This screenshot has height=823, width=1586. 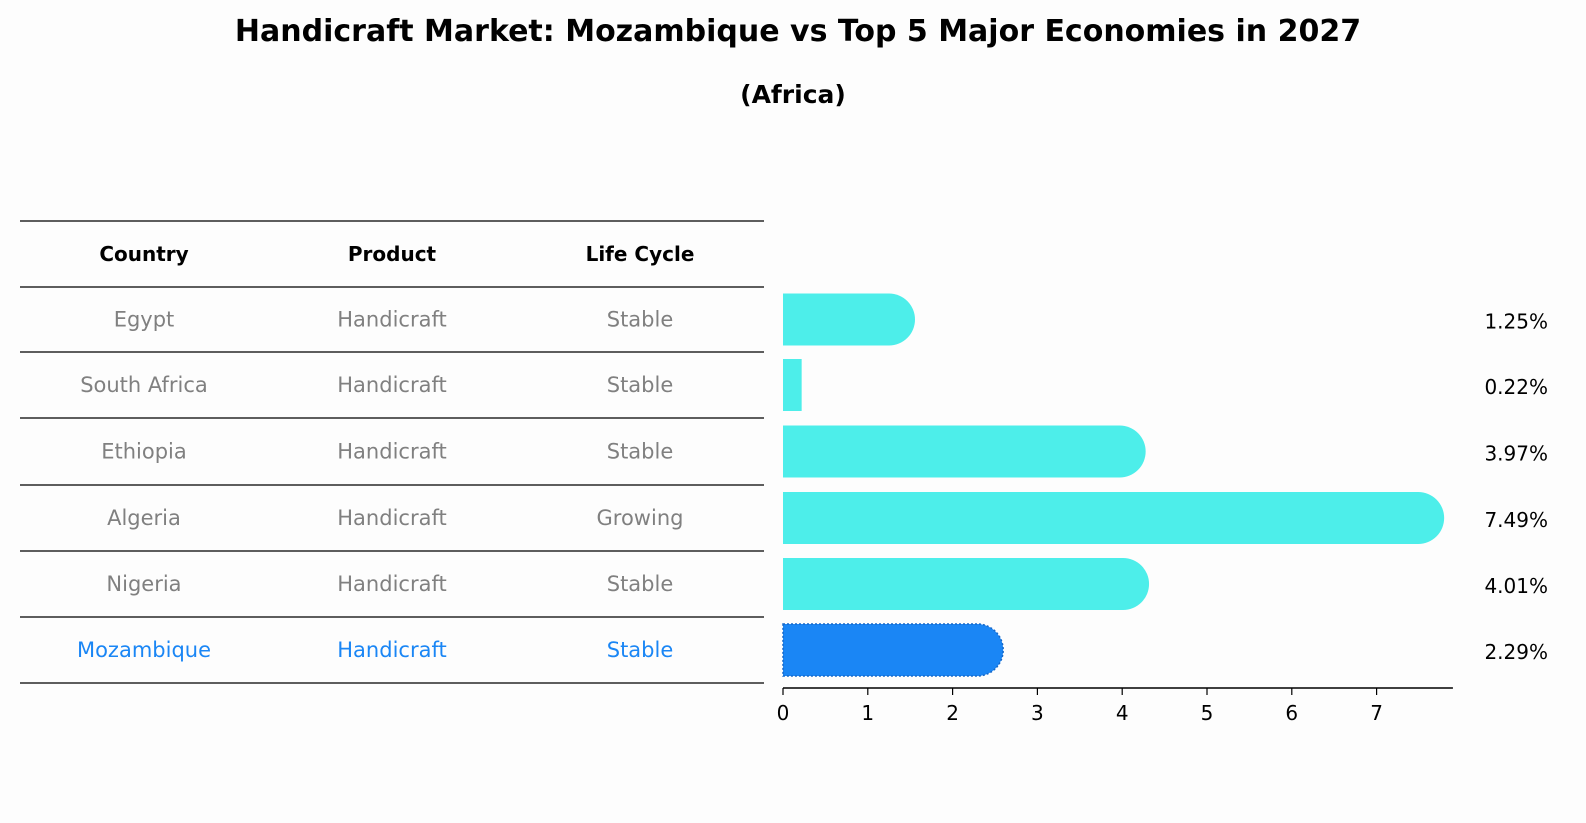 What do you see at coordinates (1516, 586) in the screenshot?
I see `bar-value-label: 4.01%` at bounding box center [1516, 586].